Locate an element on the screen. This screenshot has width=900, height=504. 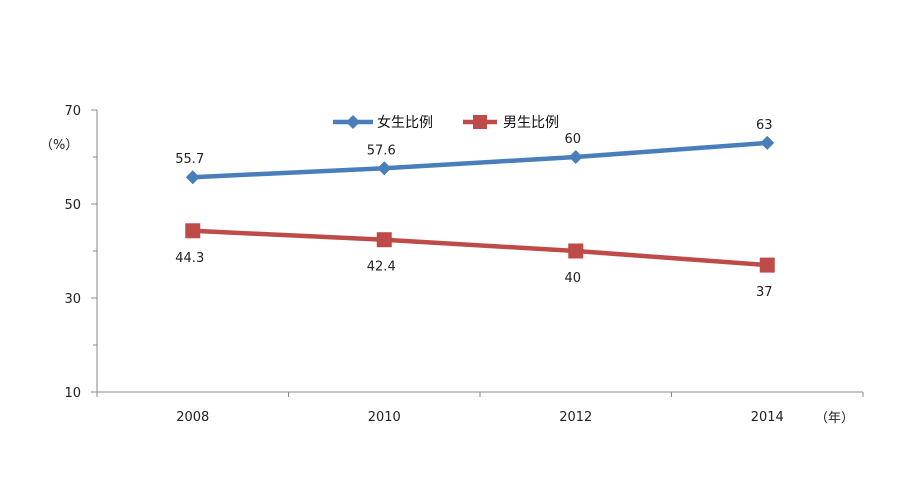
y-tick-label: 70 is located at coordinates (72, 111).